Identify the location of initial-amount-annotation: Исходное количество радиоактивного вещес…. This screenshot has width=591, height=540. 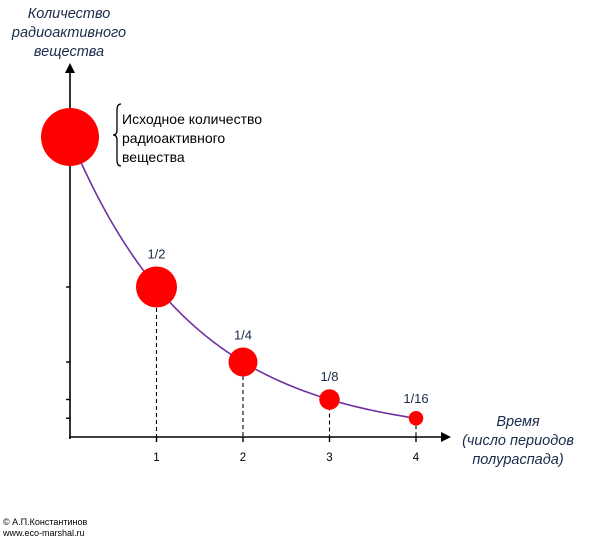
(192, 138).